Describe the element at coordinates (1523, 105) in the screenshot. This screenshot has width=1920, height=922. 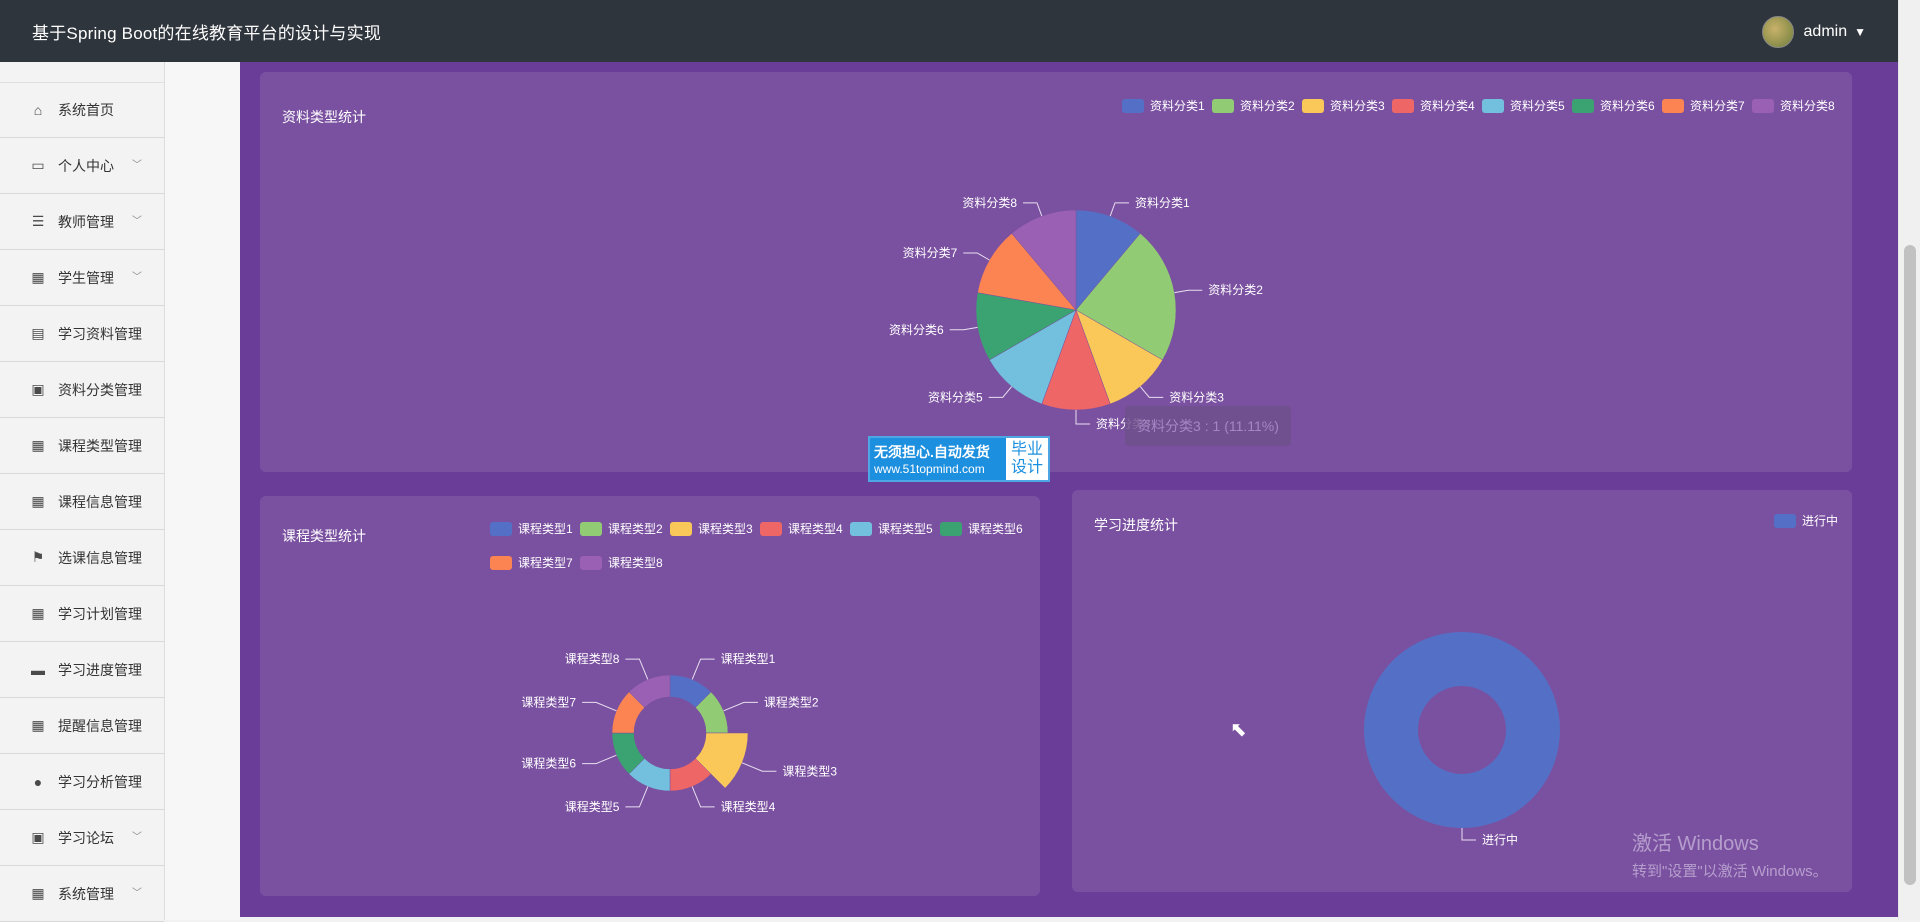
I see `legend-item: 资料分类5` at that location.